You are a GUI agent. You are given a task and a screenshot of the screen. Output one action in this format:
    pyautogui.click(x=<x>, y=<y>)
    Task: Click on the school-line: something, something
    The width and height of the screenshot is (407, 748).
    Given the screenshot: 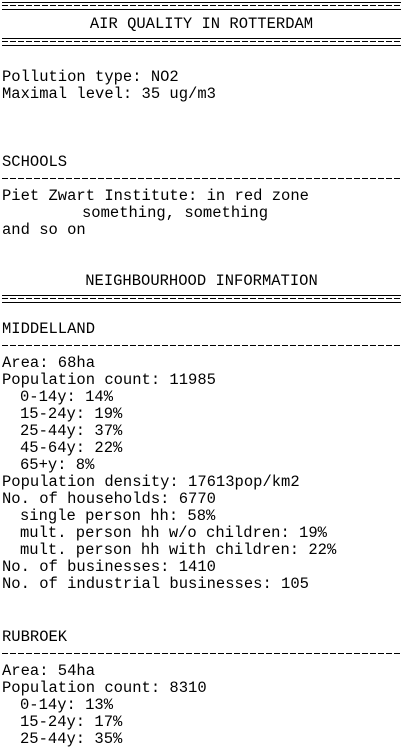 What is the action you would take?
    pyautogui.click(x=175, y=213)
    